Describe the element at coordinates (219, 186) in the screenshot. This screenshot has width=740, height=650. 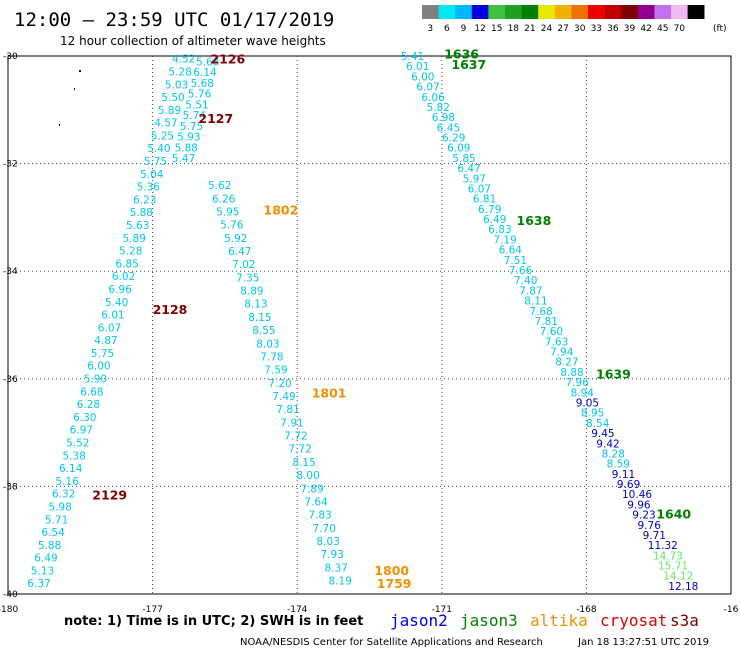
I see `wave-height-value: 5.62` at that location.